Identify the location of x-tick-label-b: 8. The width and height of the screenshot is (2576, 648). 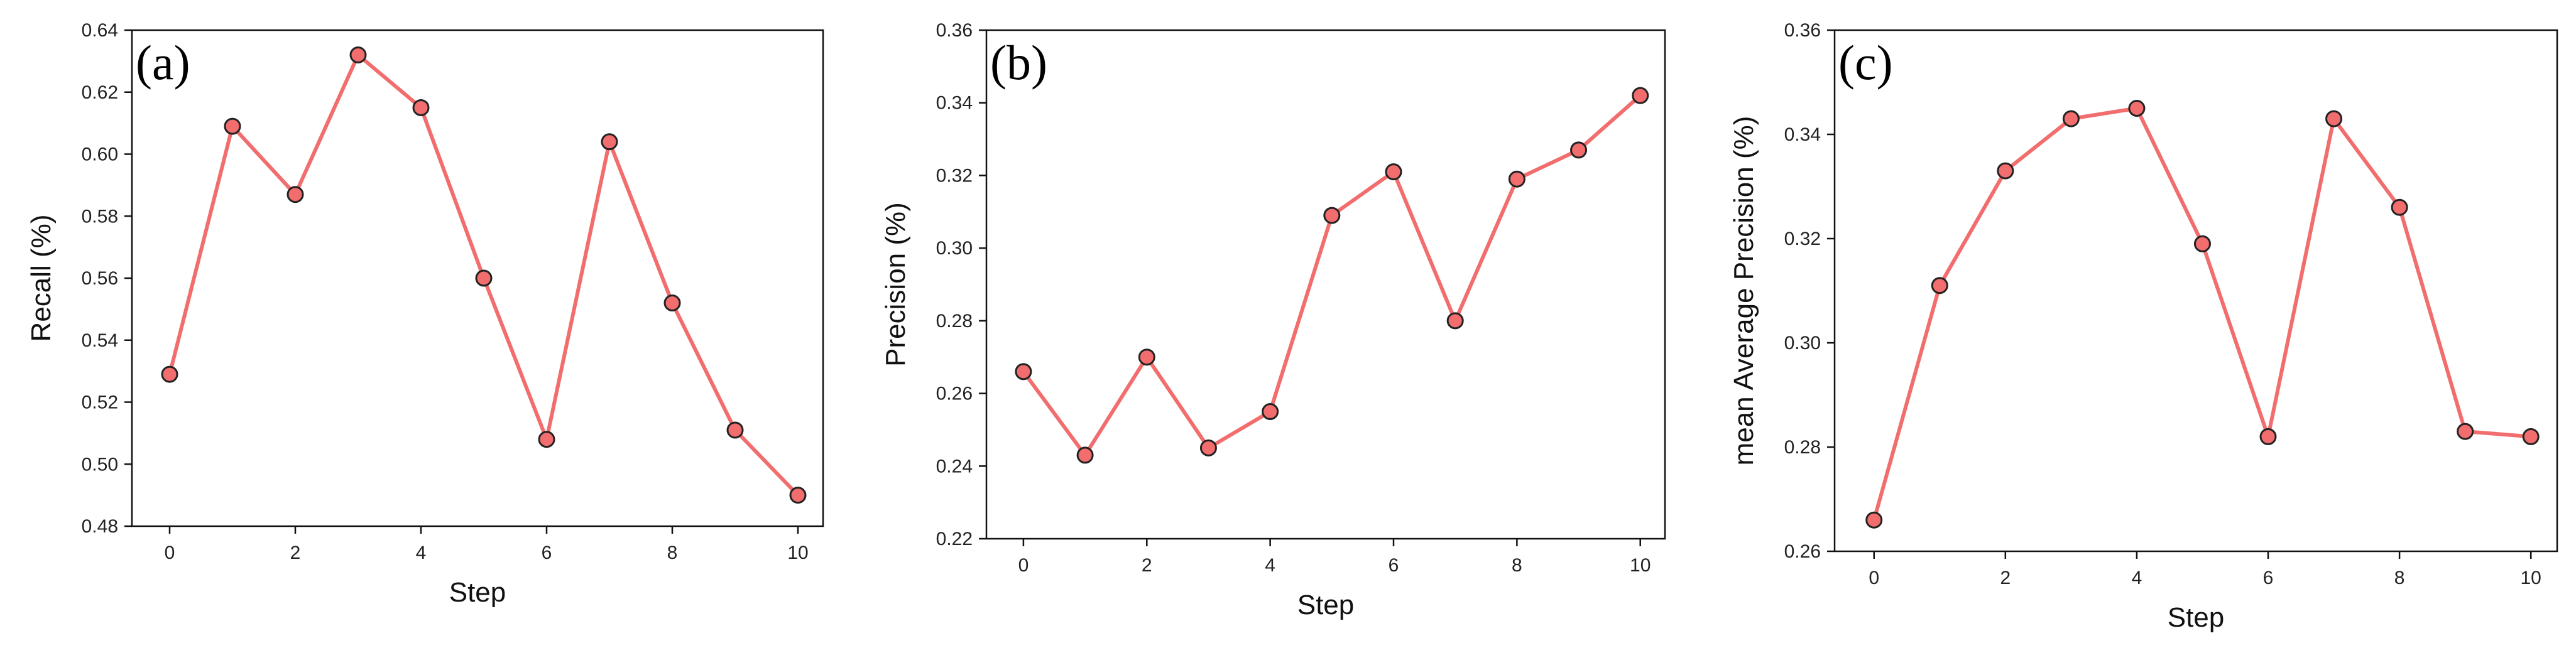
(1517, 565).